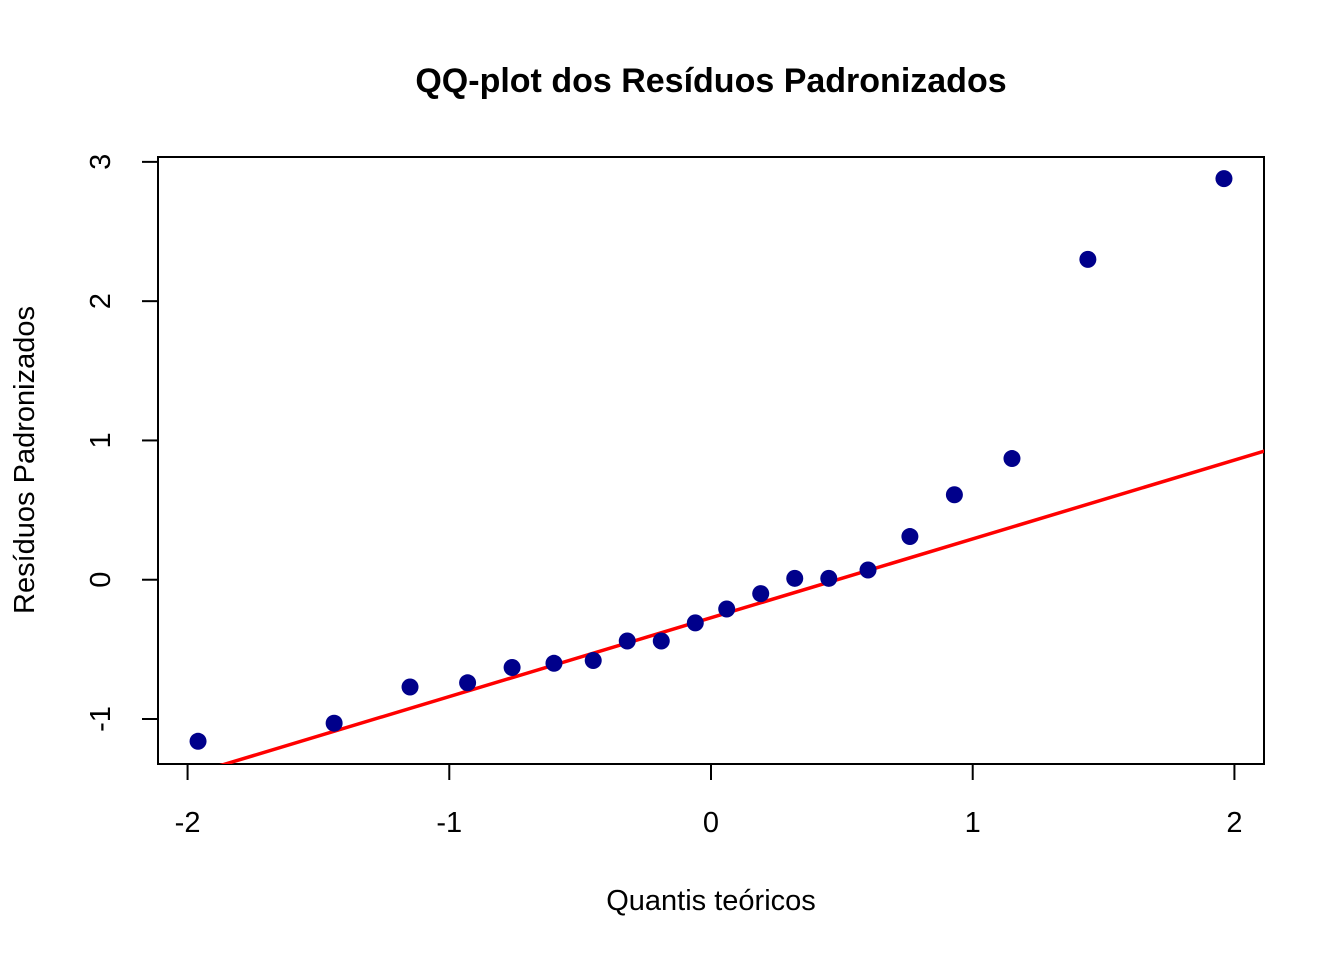 This screenshot has width=1344, height=960. What do you see at coordinates (973, 823) in the screenshot?
I see `x-tick-label: 1` at bounding box center [973, 823].